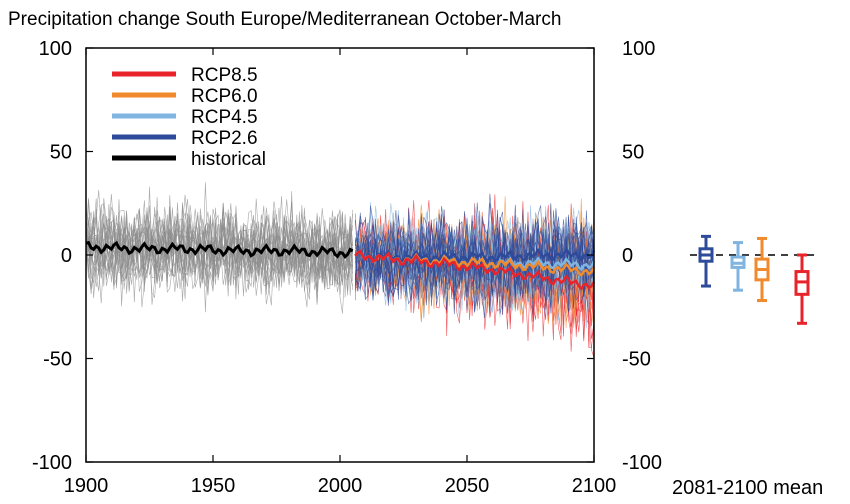 The image size is (850, 504). I want to click on box-rcp45, so click(738, 266).